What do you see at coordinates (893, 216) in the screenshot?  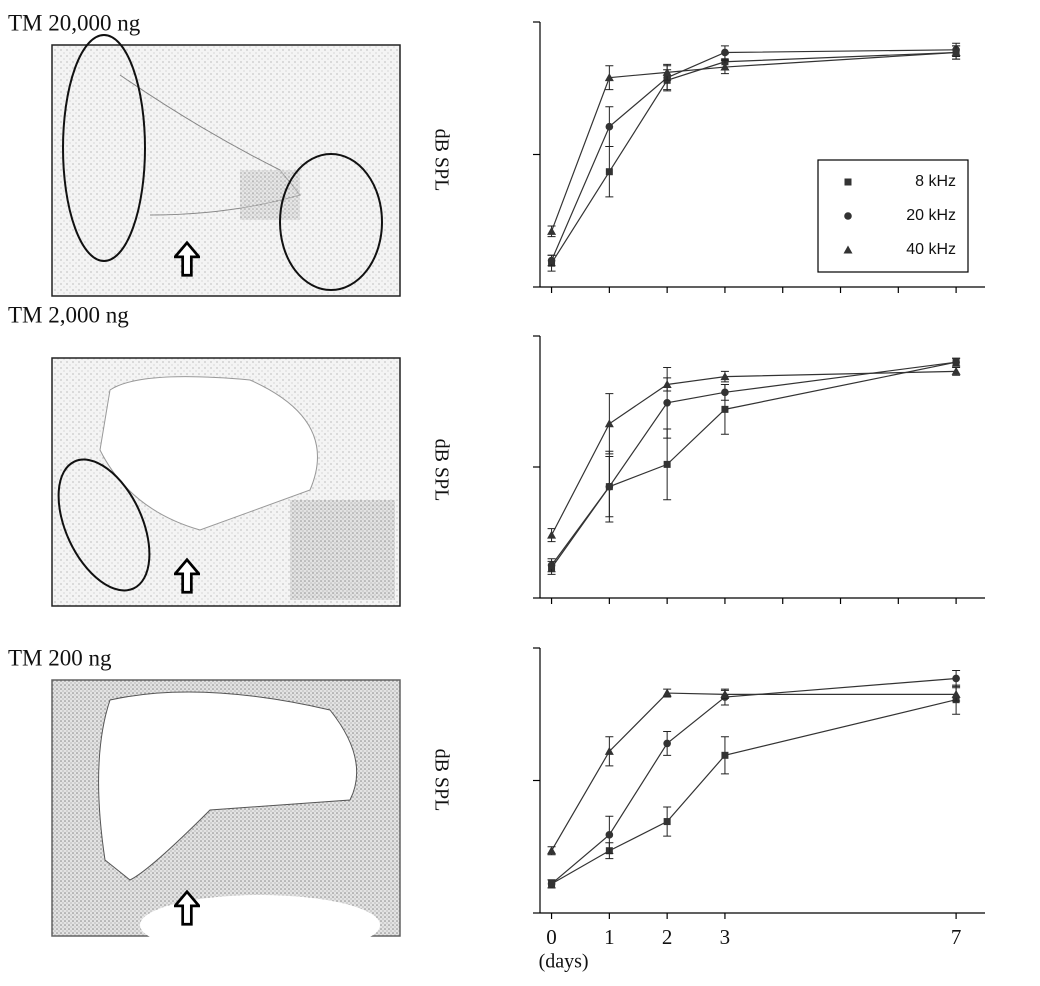 I see `legend-box` at bounding box center [893, 216].